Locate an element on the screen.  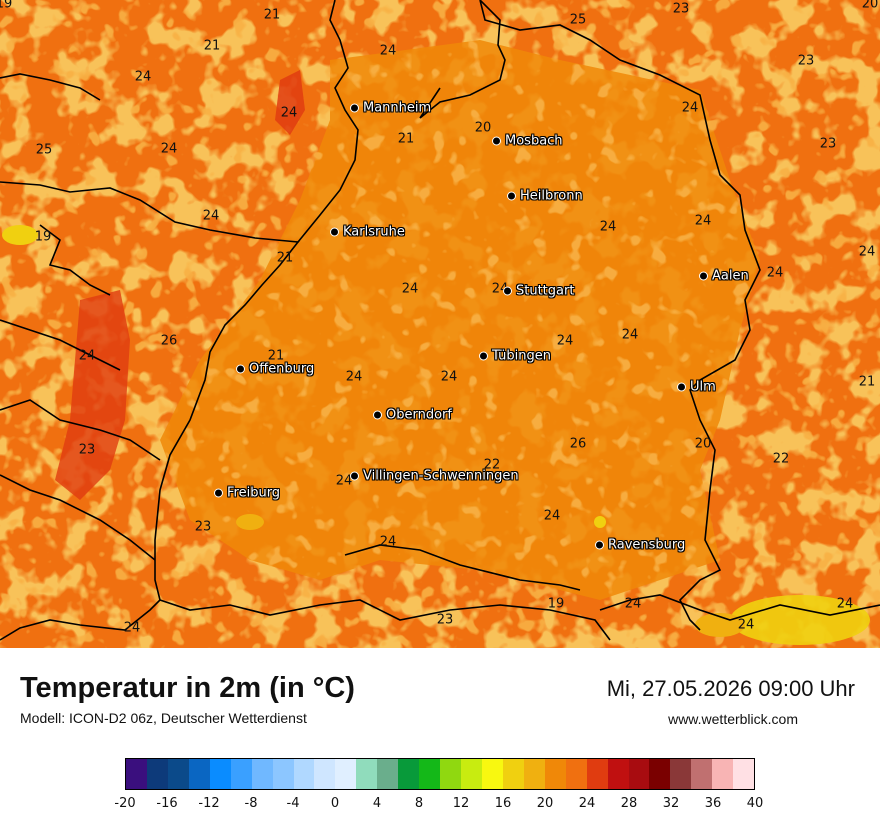
warm-zone-north is located at coordinates (290, 102).